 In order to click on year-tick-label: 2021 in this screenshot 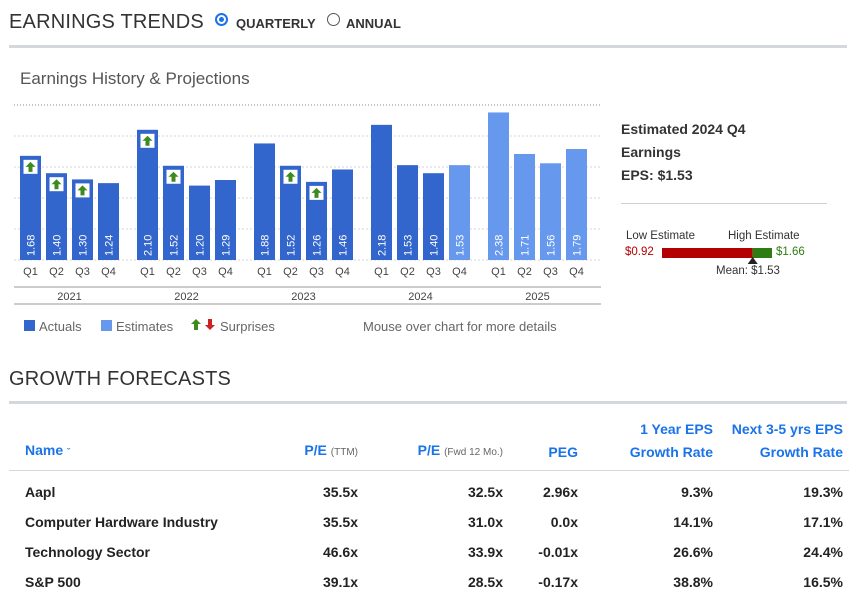, I will do `click(69, 297)`.